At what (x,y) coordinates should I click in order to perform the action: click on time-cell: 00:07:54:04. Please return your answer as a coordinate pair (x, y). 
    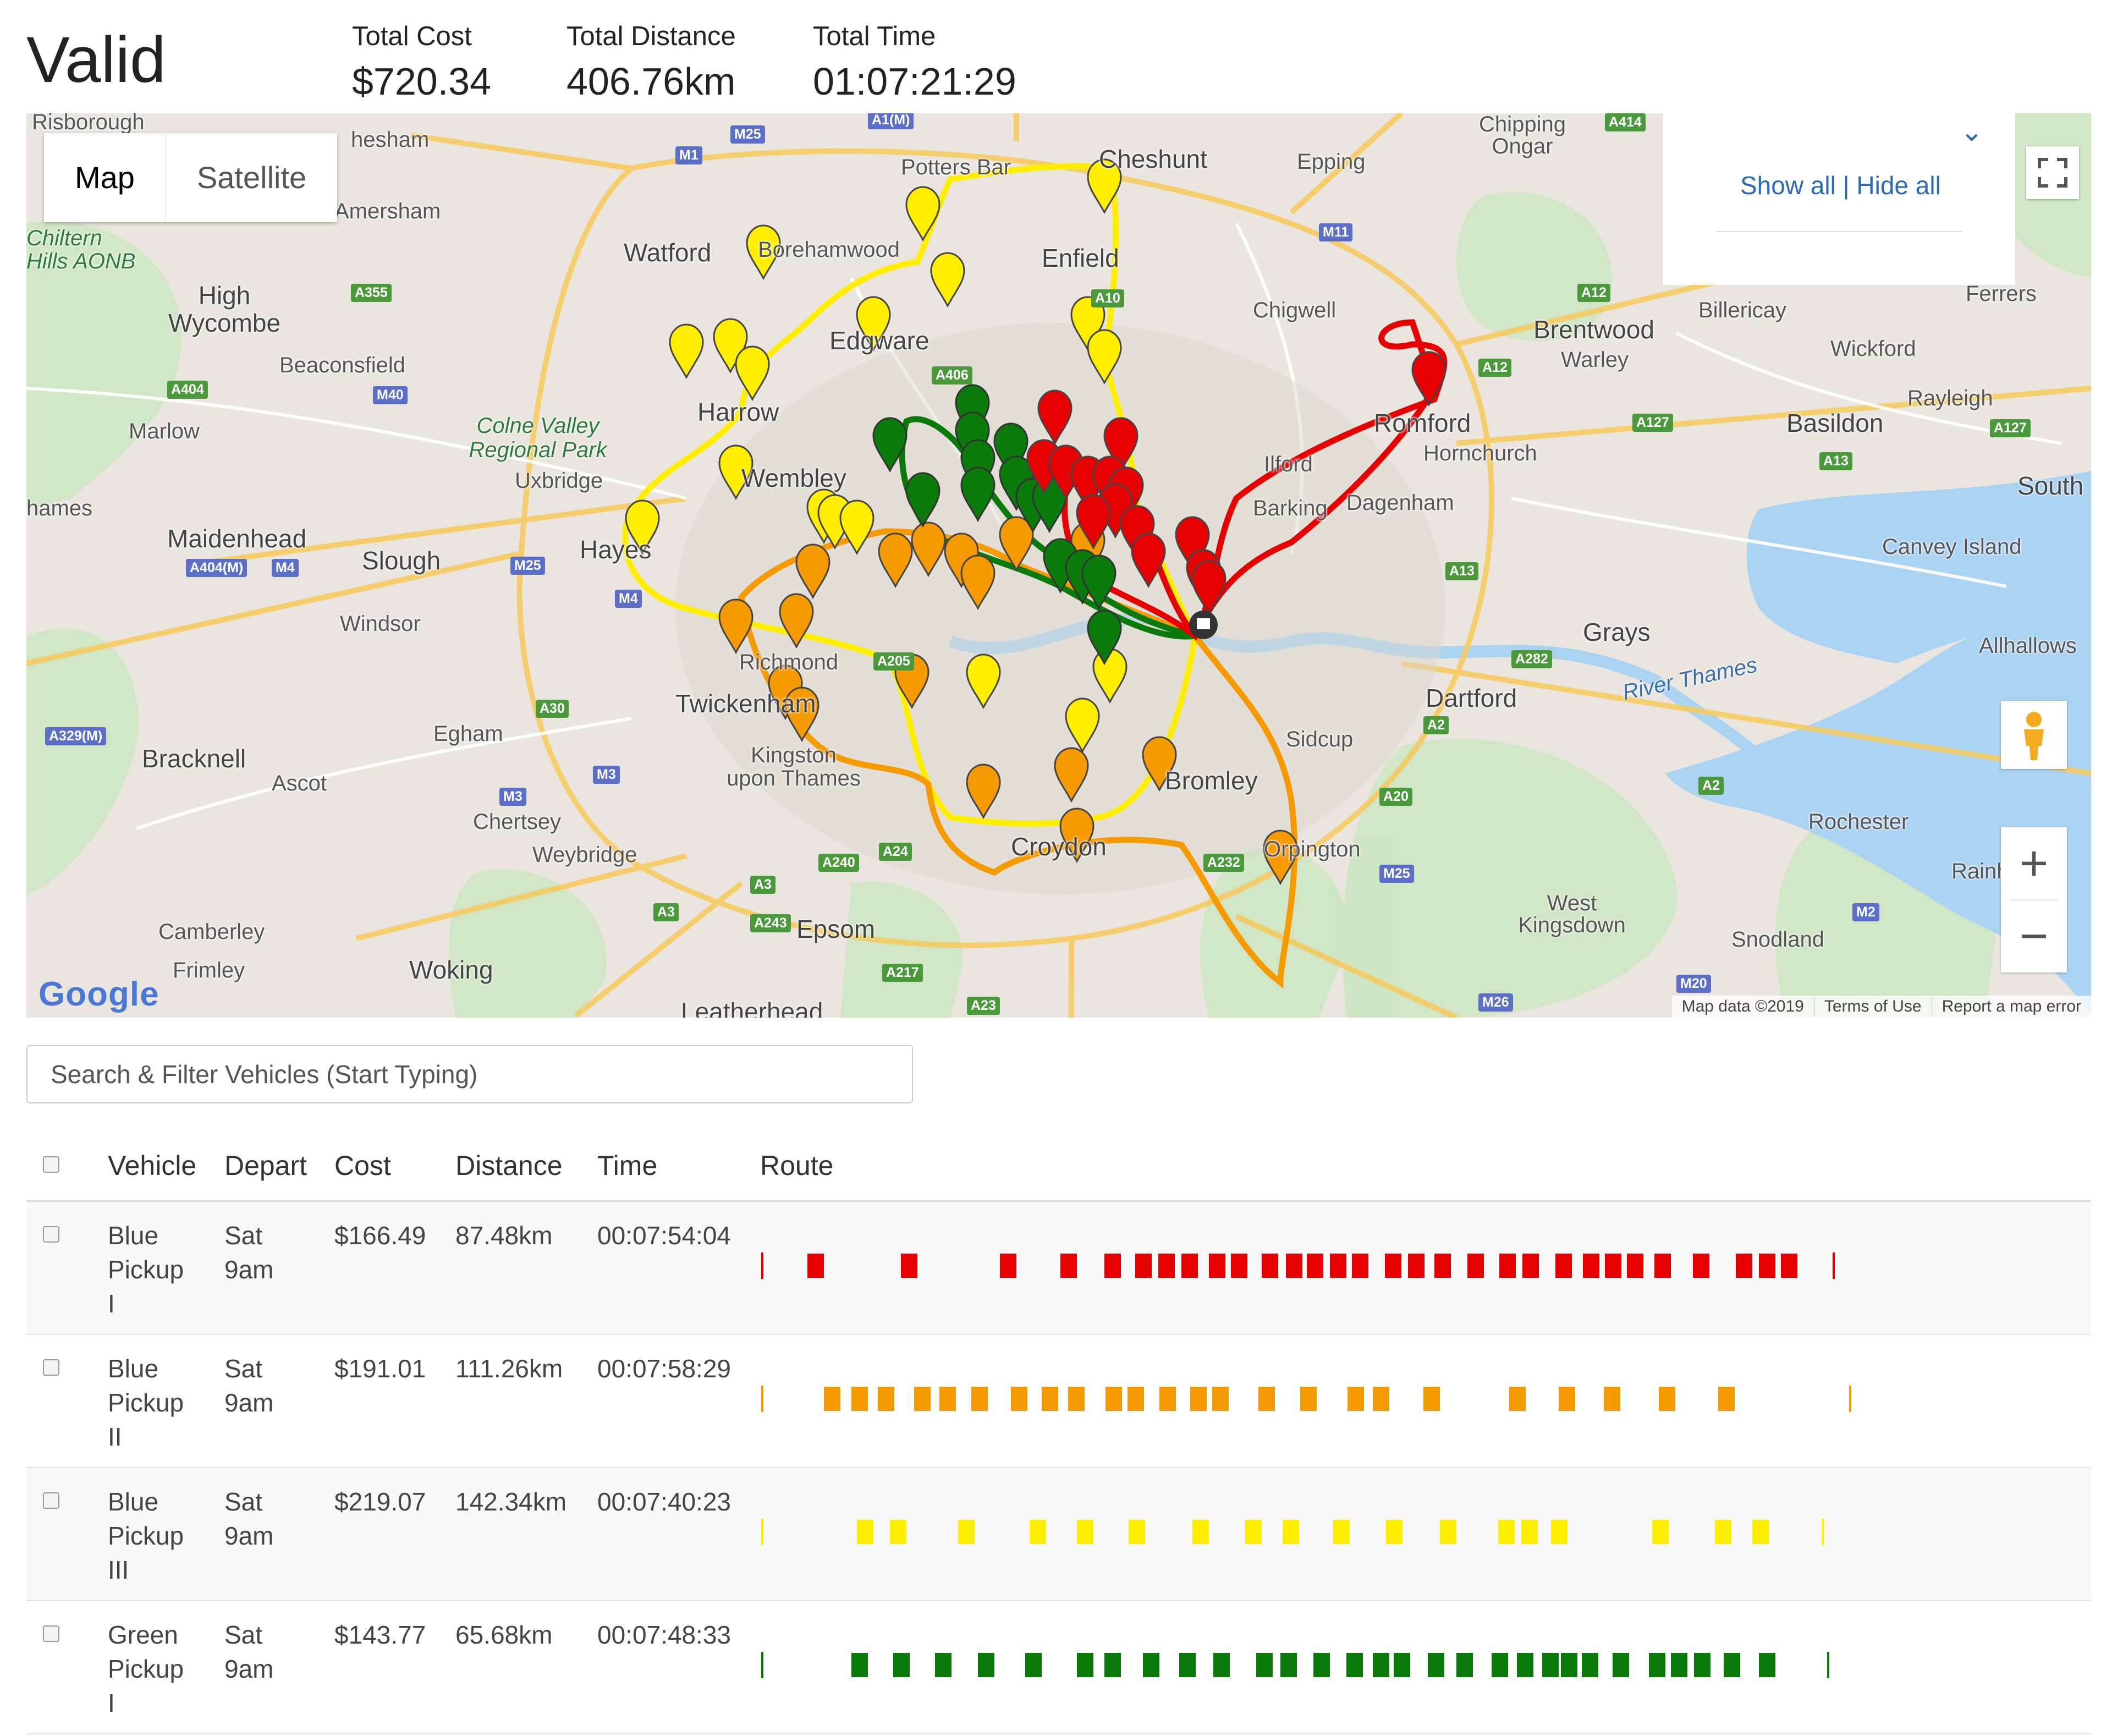
    Looking at the image, I should click on (665, 1235).